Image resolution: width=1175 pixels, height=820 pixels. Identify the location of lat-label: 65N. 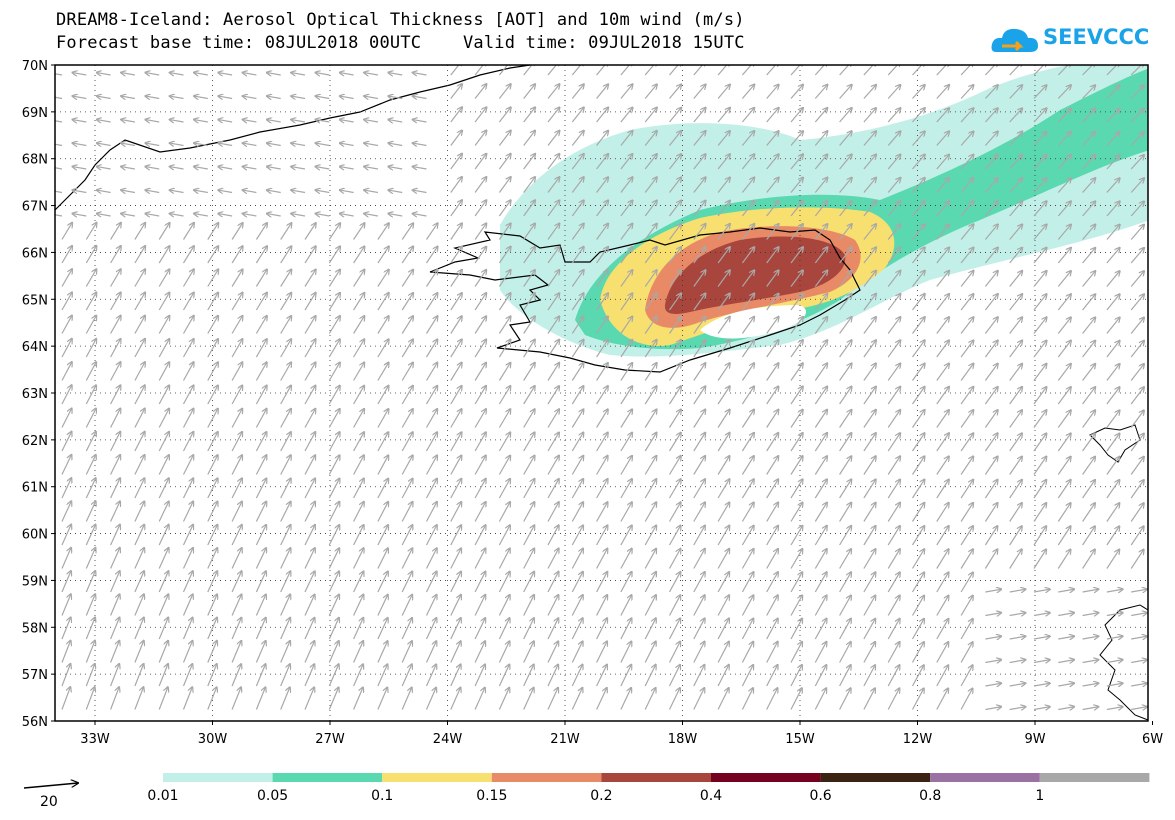
(35, 300).